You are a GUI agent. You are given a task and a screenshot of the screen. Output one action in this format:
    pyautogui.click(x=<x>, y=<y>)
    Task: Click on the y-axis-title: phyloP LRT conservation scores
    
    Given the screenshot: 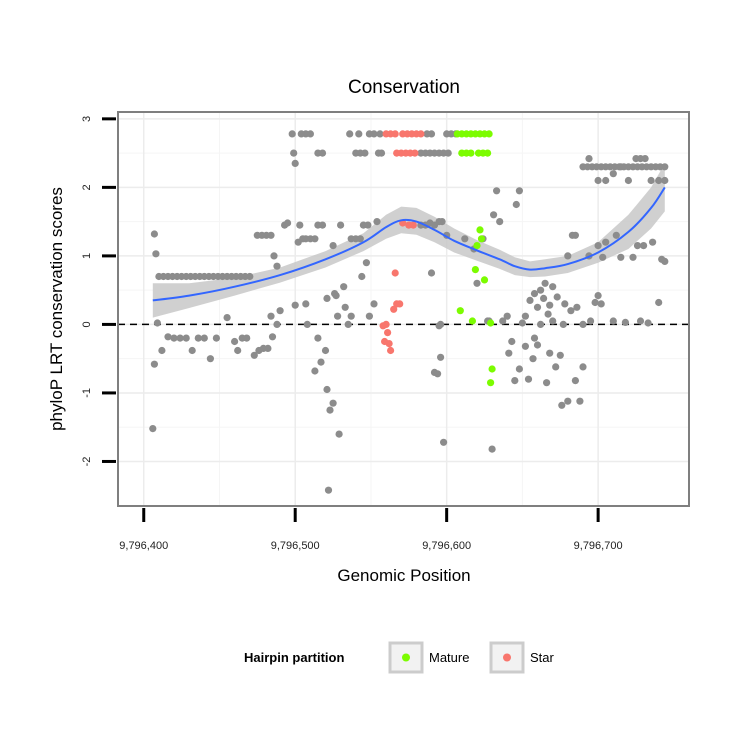 What is the action you would take?
    pyautogui.click(x=56, y=309)
    